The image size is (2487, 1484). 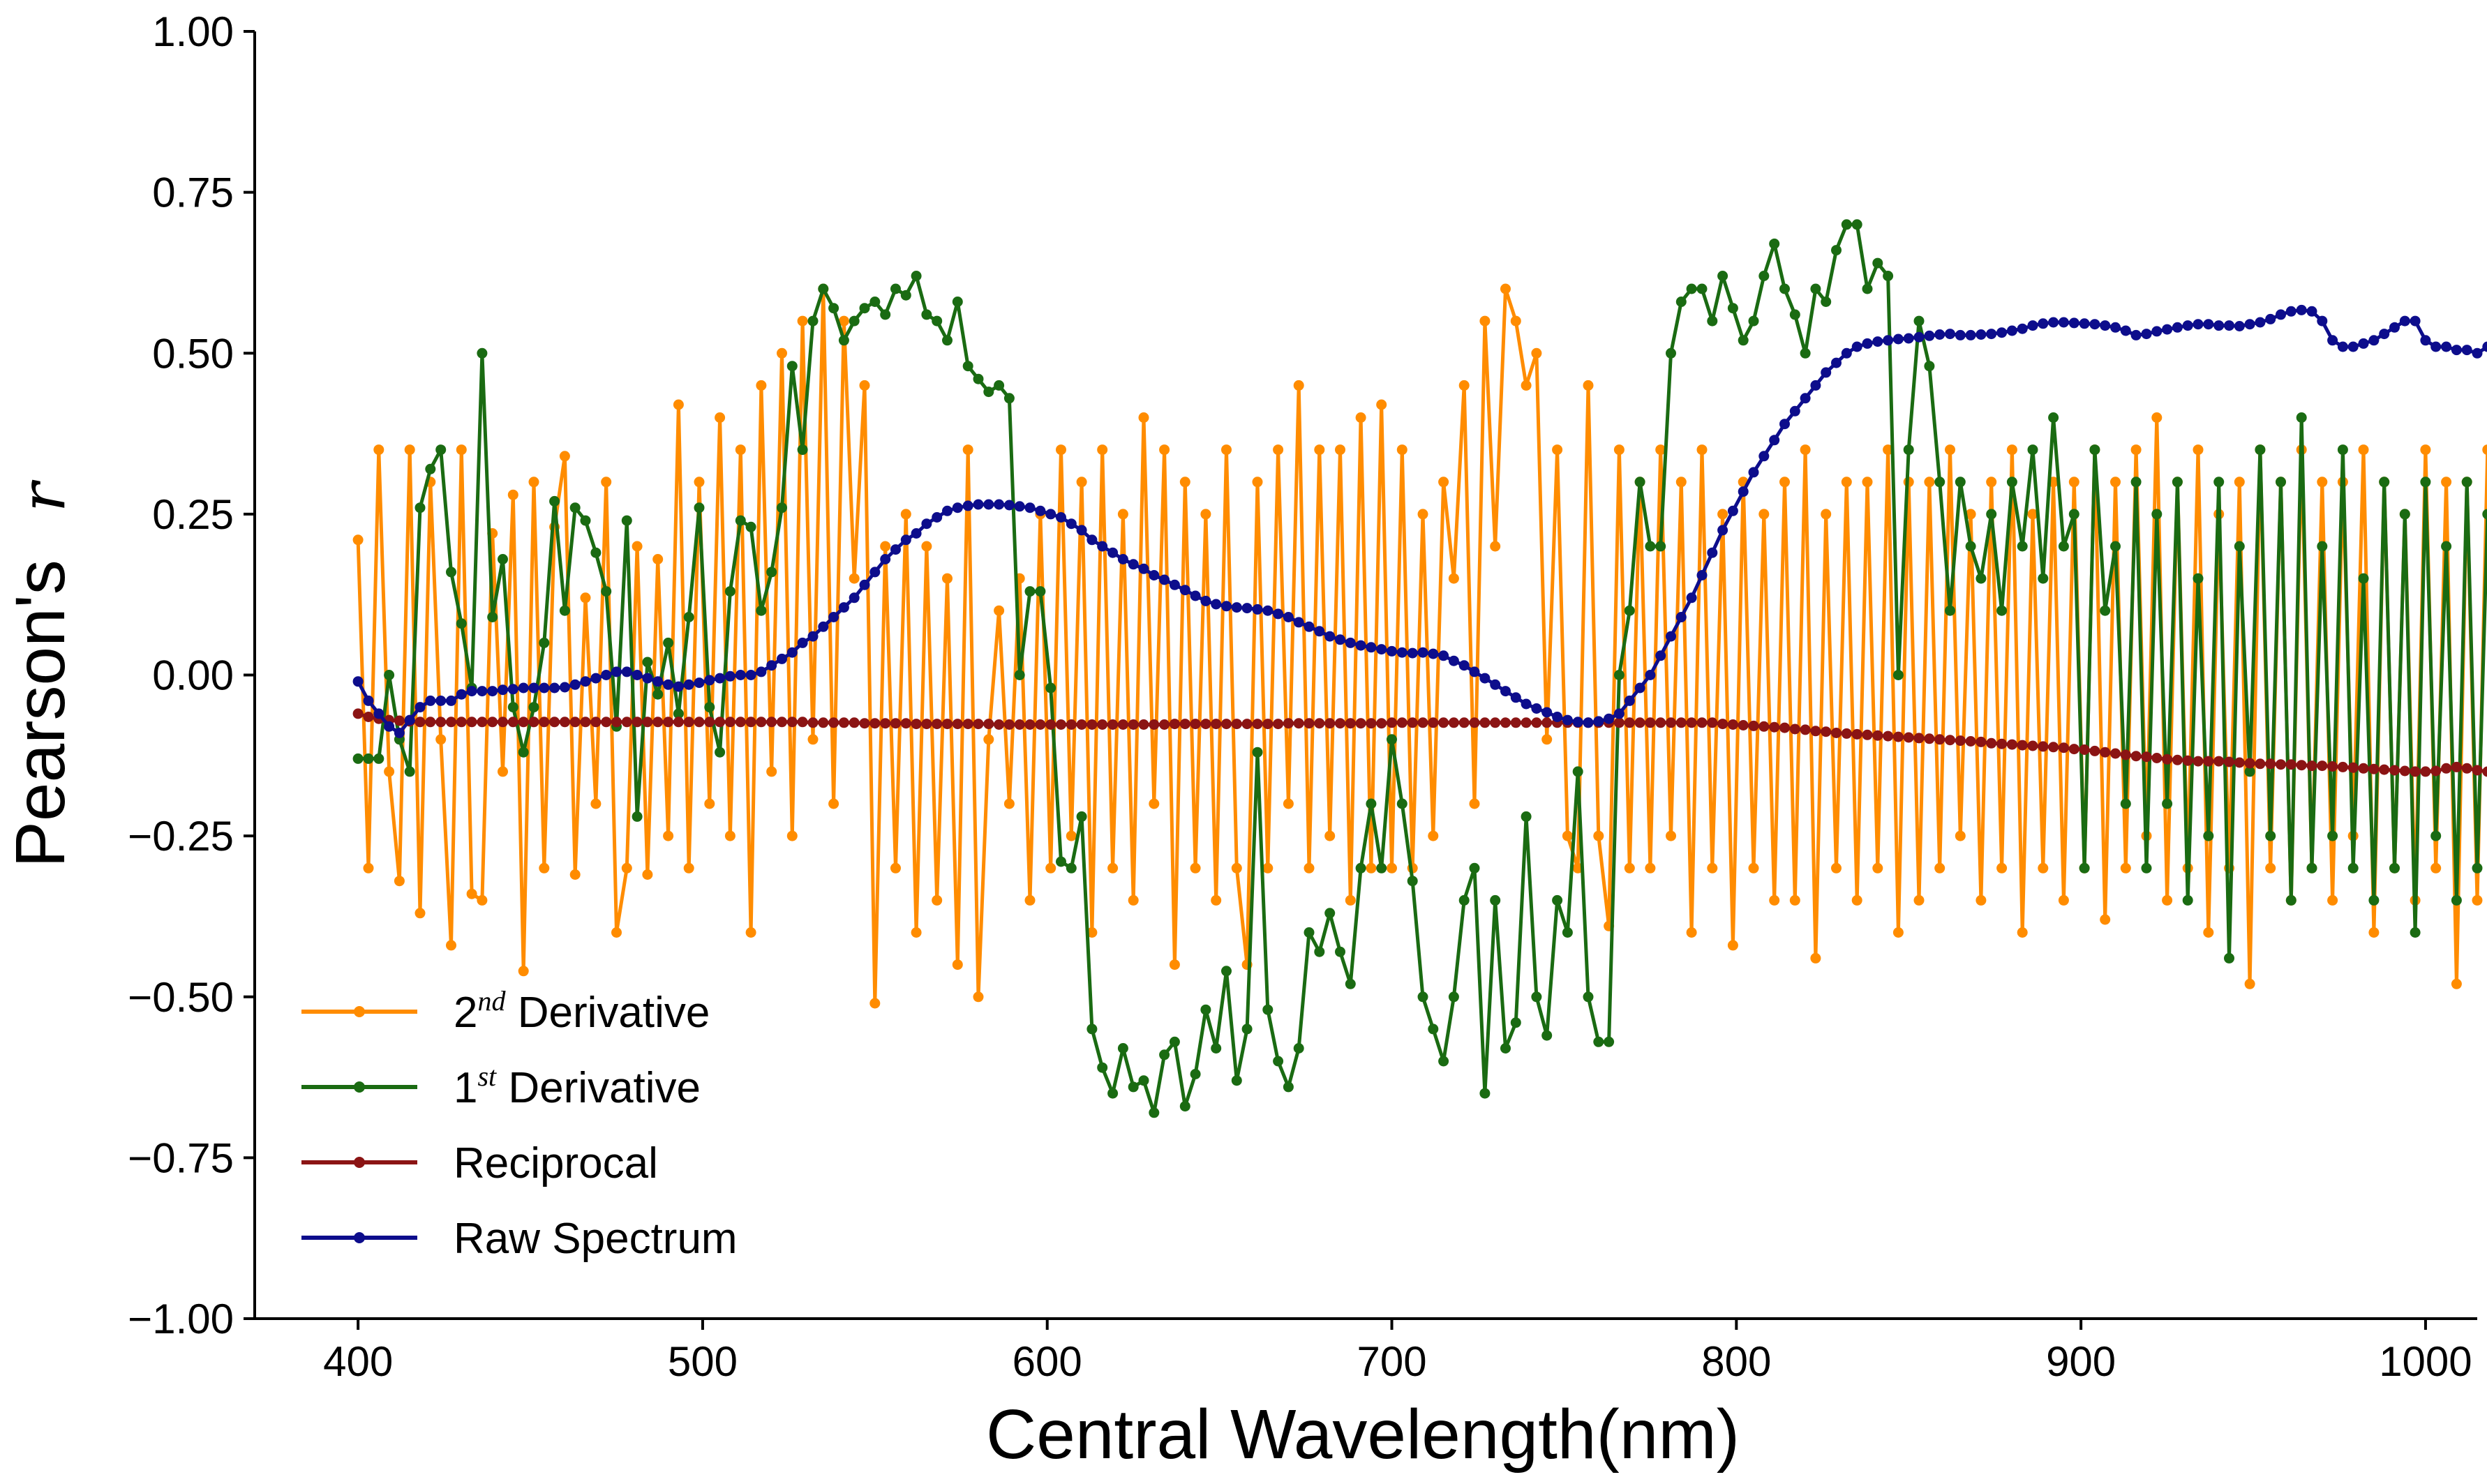 What do you see at coordinates (40, 674) in the screenshot?
I see `y-axis-title-group: Pearson's r` at bounding box center [40, 674].